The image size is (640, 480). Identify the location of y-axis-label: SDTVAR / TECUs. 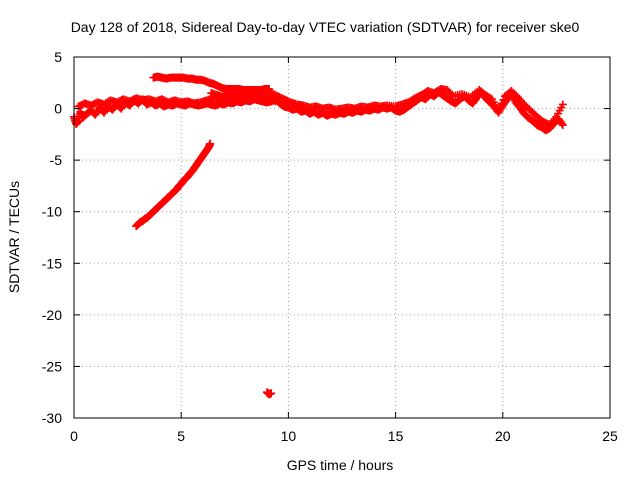
(14, 237).